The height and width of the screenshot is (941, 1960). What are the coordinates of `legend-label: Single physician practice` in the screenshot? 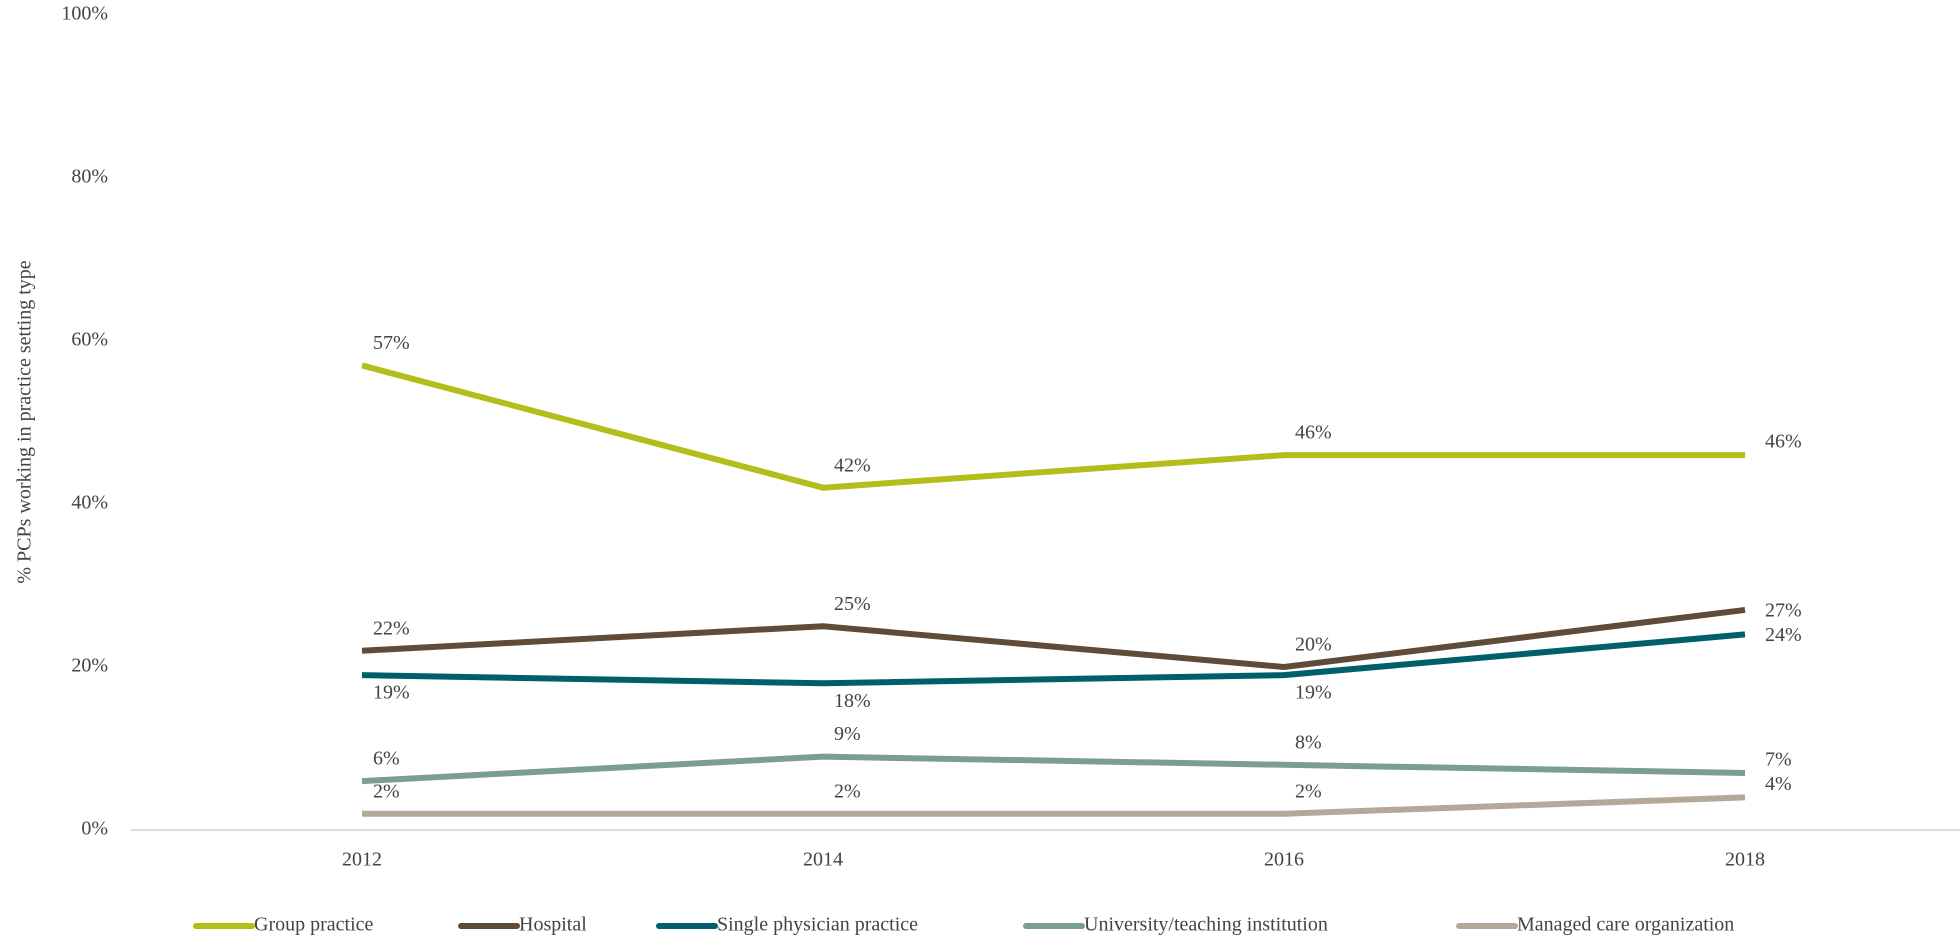 It's located at (817, 925).